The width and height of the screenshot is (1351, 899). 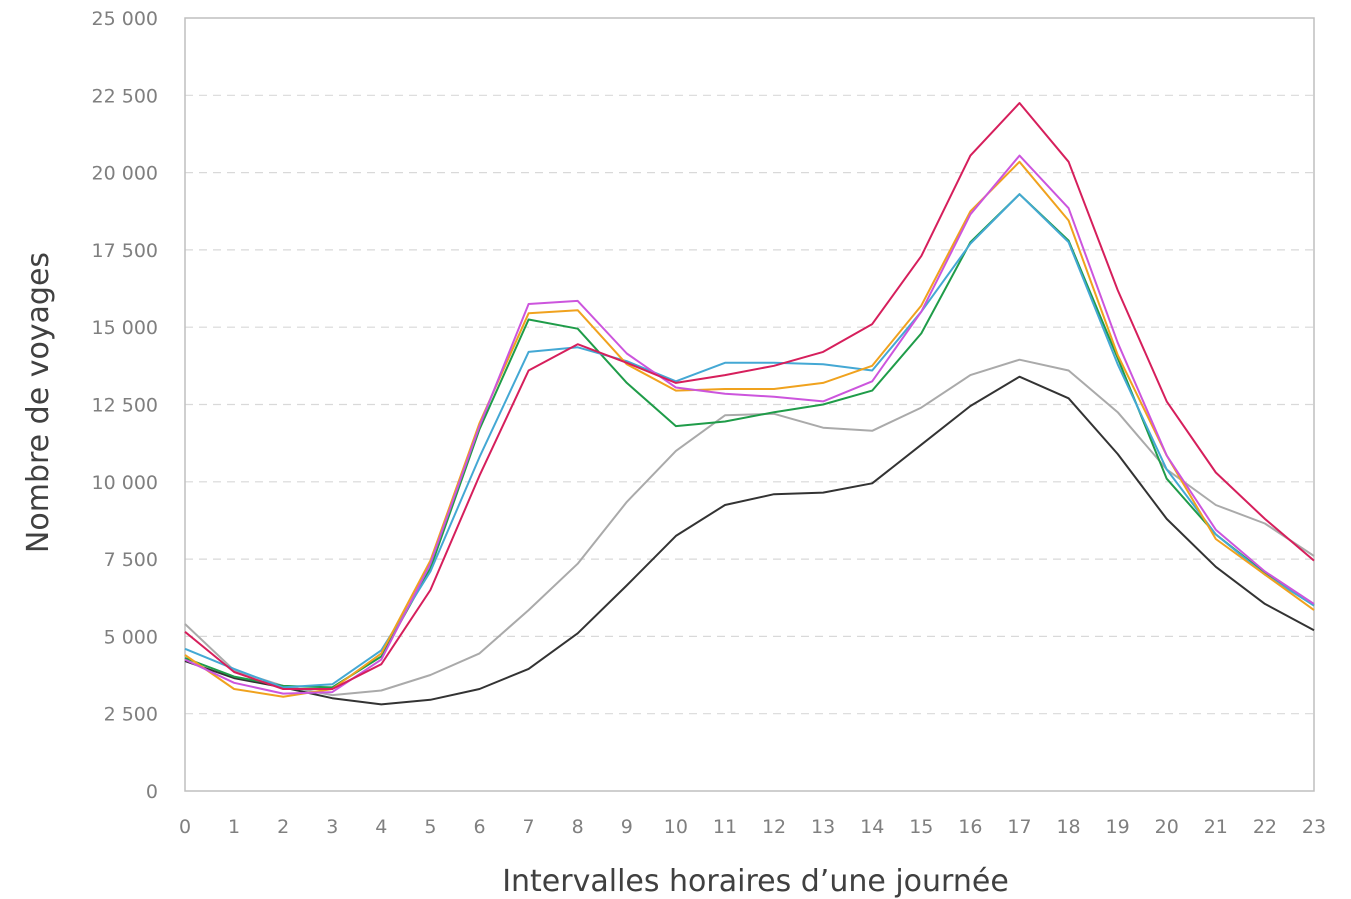 What do you see at coordinates (1068, 827) in the screenshot?
I see `x-tick-label: 18` at bounding box center [1068, 827].